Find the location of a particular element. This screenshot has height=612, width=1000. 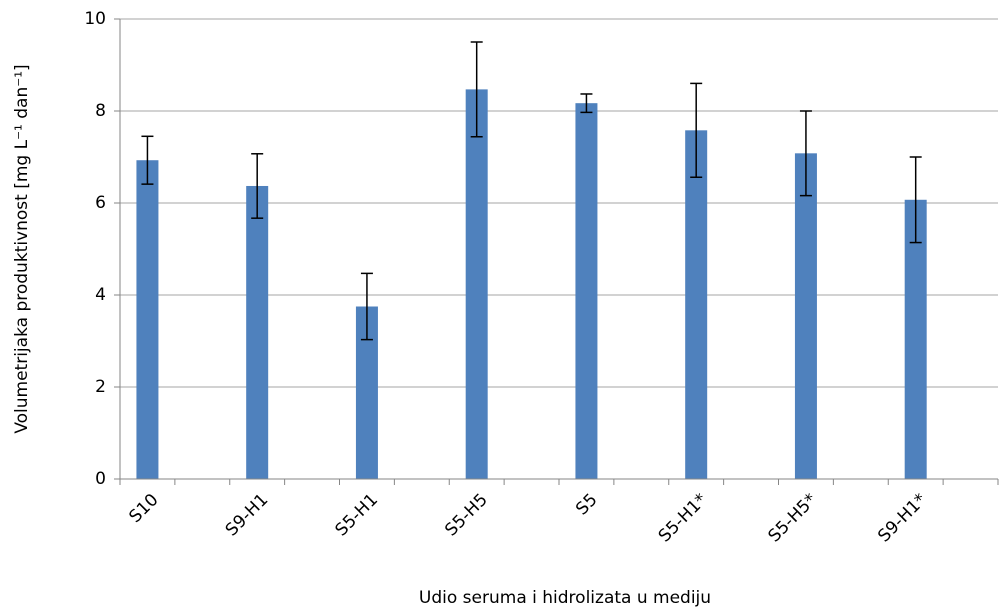

y-tick-label: 4 is located at coordinates (100, 295).